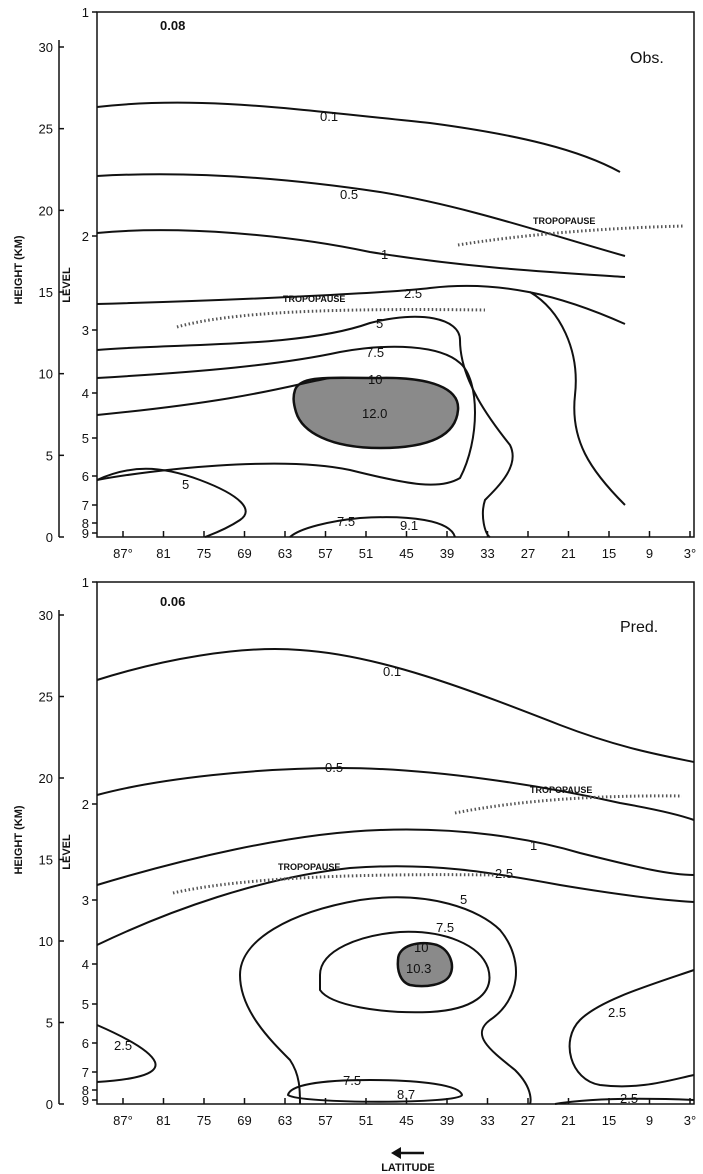 This screenshot has height=1174, width=703. I want to click on pred-level-ticks: 1 2 3 4 5 6 7 89, so click(89, 841).